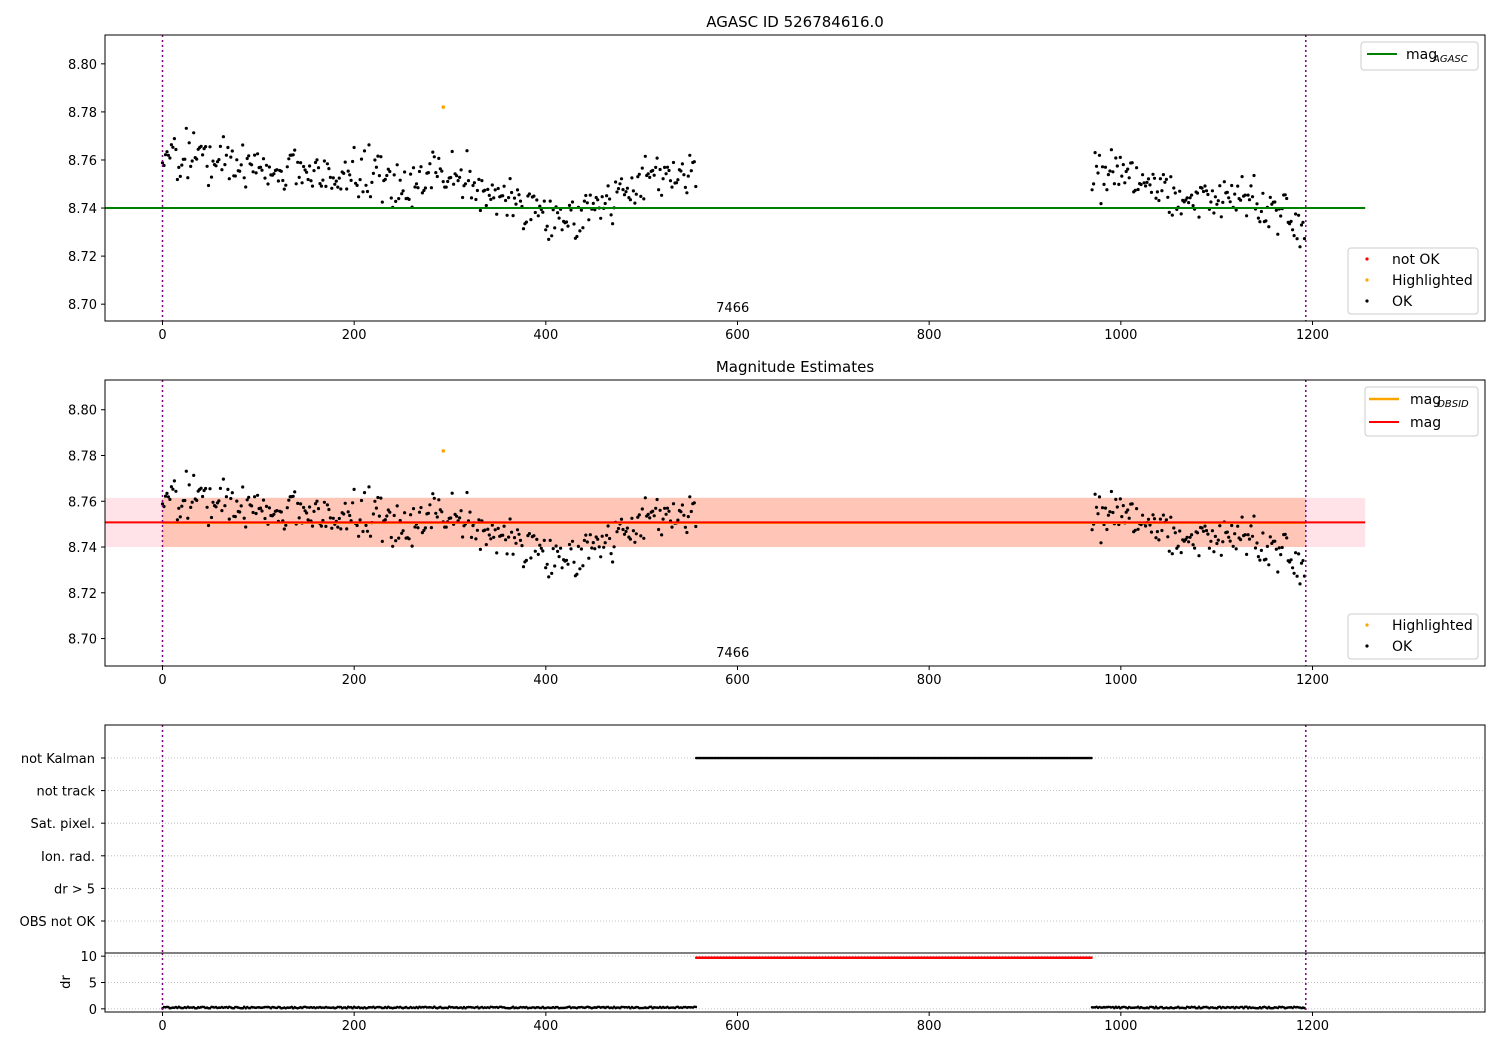 This screenshot has width=1500, height=1050. What do you see at coordinates (63, 824) in the screenshot?
I see `flag-row-label: Sat. pixel.` at bounding box center [63, 824].